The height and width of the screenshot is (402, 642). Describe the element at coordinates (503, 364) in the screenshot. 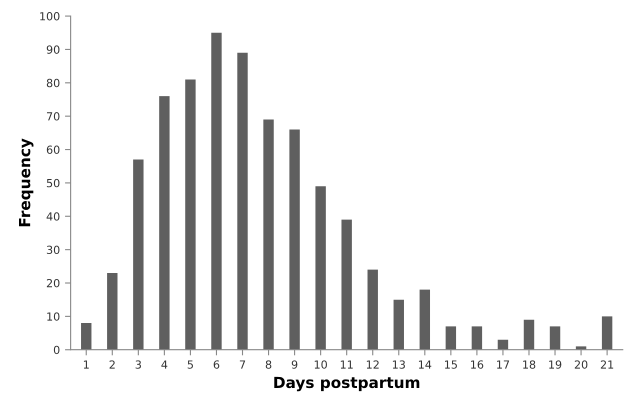

I see `x-tick-label: 17` at that location.